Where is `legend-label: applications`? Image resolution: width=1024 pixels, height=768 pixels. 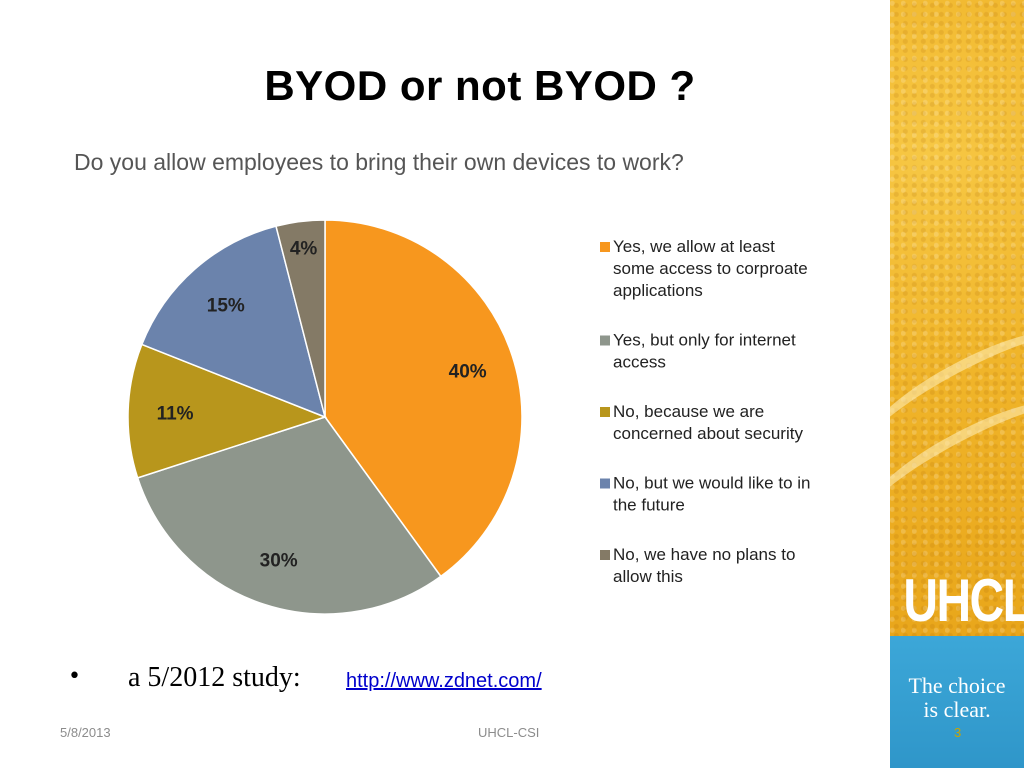 legend-label: applications is located at coordinates (658, 290).